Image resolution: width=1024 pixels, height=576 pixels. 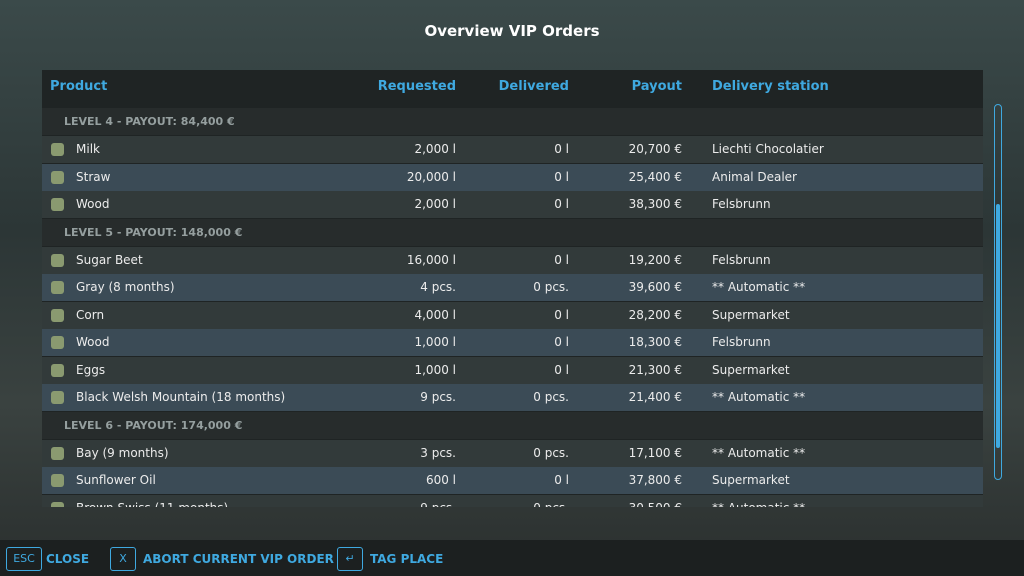 I want to click on level-row: LEVEL 5 - PAYOUT: 148,000 €, so click(x=512, y=232).